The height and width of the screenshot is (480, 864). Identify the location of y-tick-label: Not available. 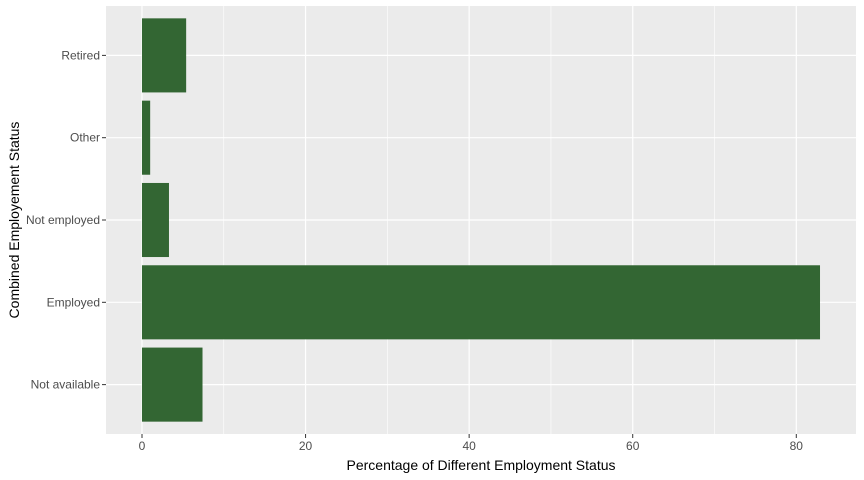
(66, 385).